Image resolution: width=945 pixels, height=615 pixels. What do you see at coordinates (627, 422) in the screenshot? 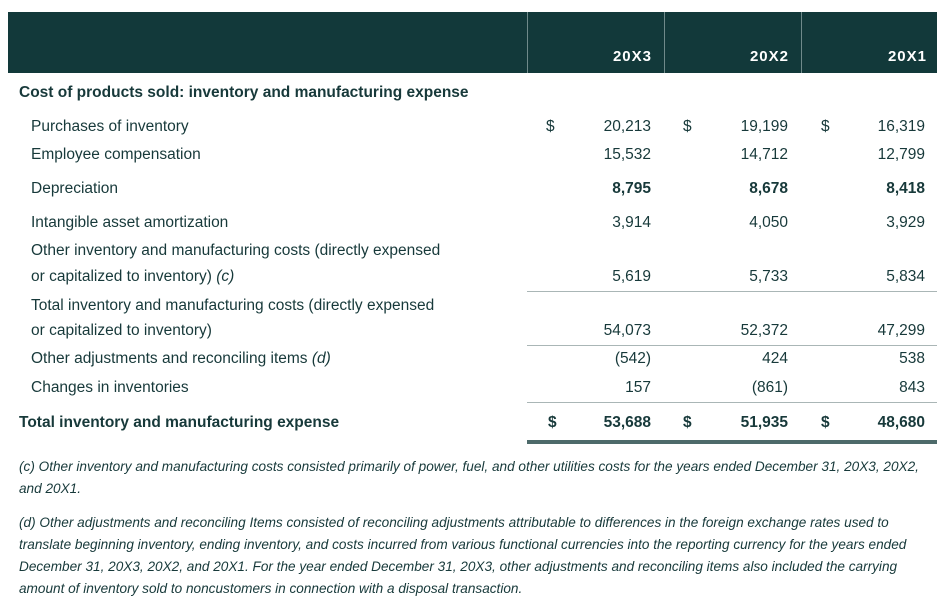
I see `total-value-20x3: 53,688` at bounding box center [627, 422].